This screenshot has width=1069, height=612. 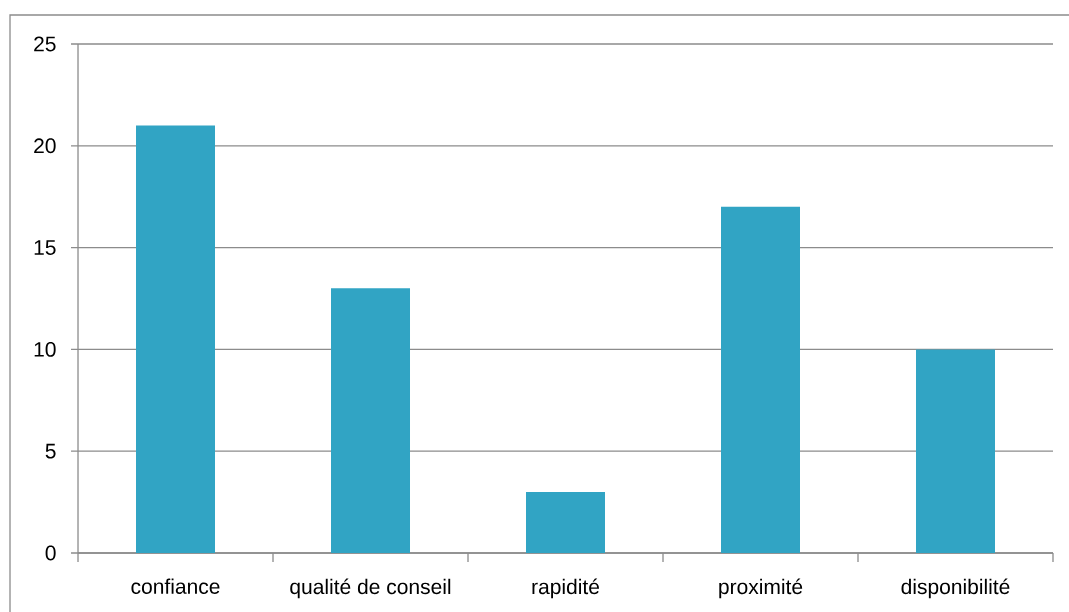 What do you see at coordinates (565, 588) in the screenshot?
I see `x-tick-label: rapidité` at bounding box center [565, 588].